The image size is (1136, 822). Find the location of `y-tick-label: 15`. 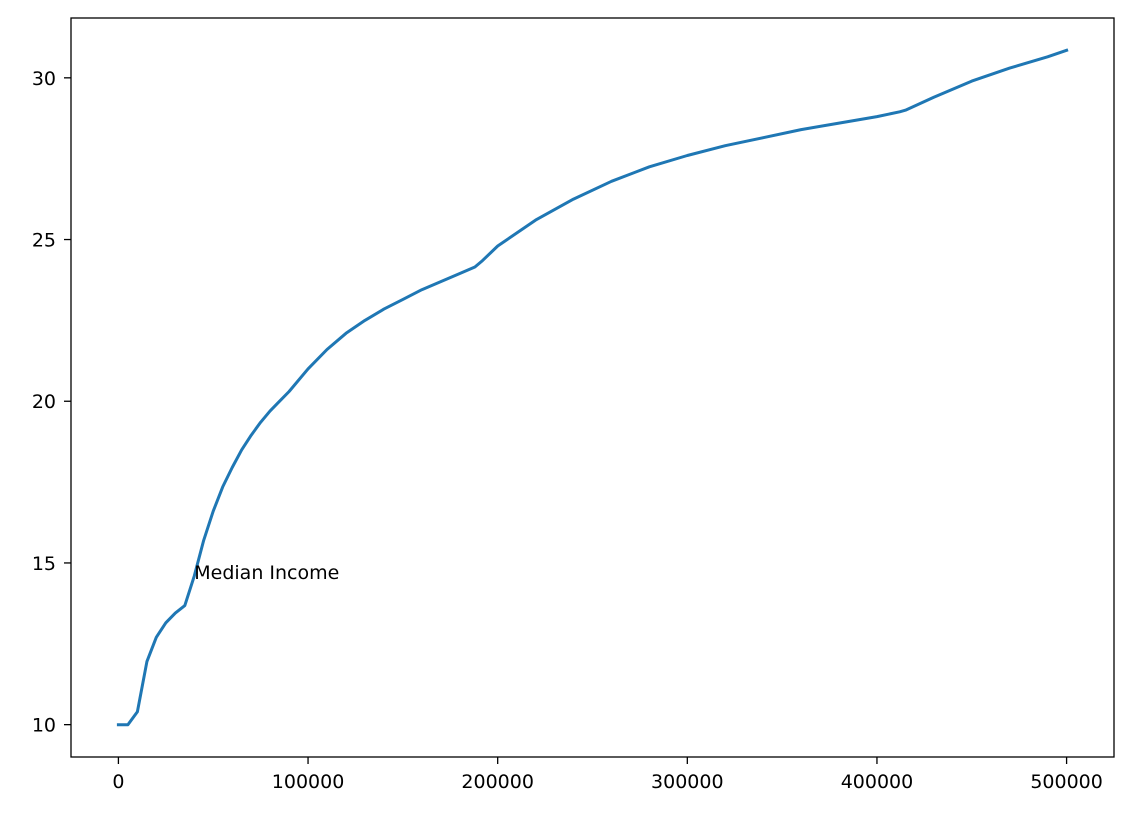

y-tick-label: 15 is located at coordinates (44, 564).